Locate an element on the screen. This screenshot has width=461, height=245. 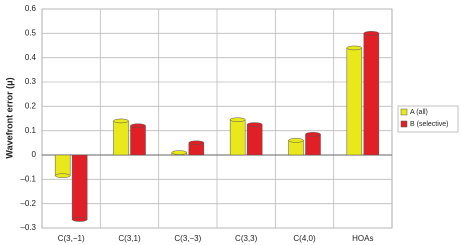
x-tick-label: C(4,0) is located at coordinates (304, 238).